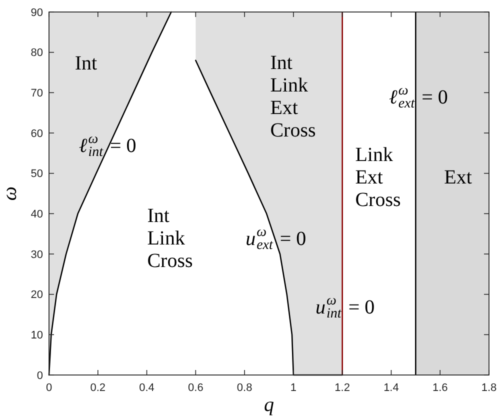  Describe the element at coordinates (391, 388) in the screenshot. I see `x-tick-label: 1.4` at that location.